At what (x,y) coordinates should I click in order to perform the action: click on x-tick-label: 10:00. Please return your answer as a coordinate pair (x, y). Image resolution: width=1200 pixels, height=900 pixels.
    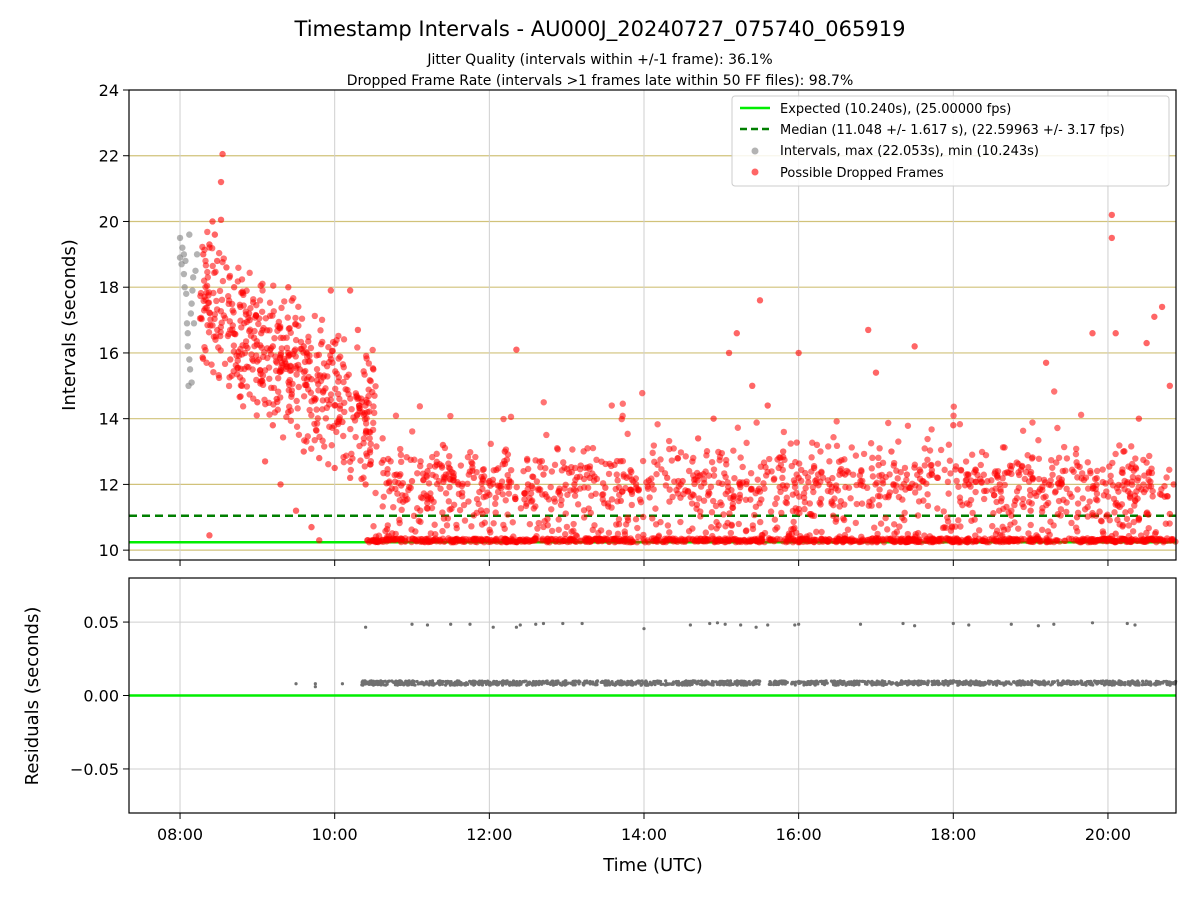
    Looking at the image, I should click on (335, 834).